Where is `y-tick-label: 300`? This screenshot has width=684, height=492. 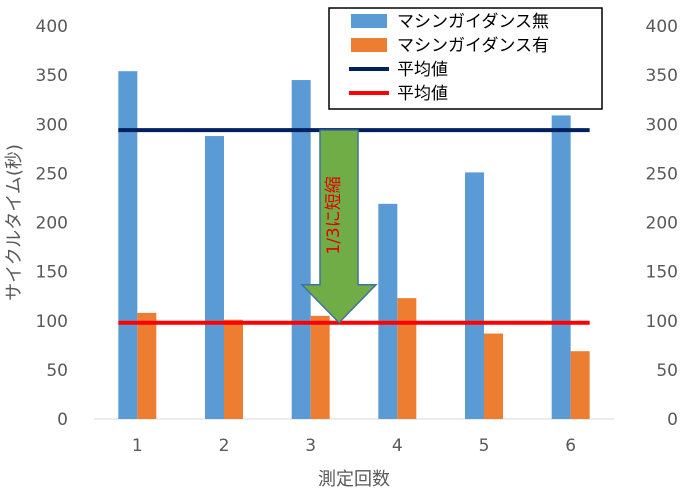 y-tick-label: 300 is located at coordinates (52, 125).